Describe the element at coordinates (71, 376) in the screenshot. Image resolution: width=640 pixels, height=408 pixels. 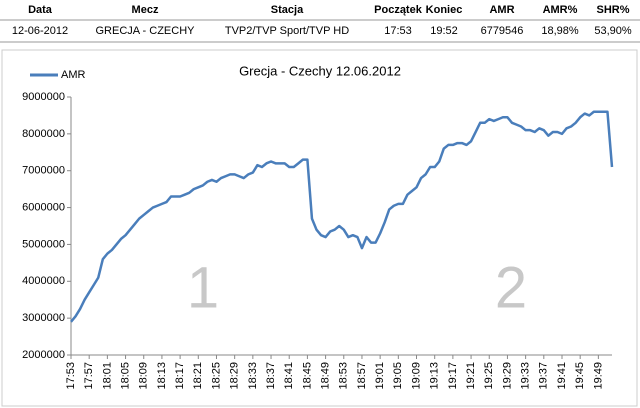
I see `x-tick-label: 17:53` at that location.